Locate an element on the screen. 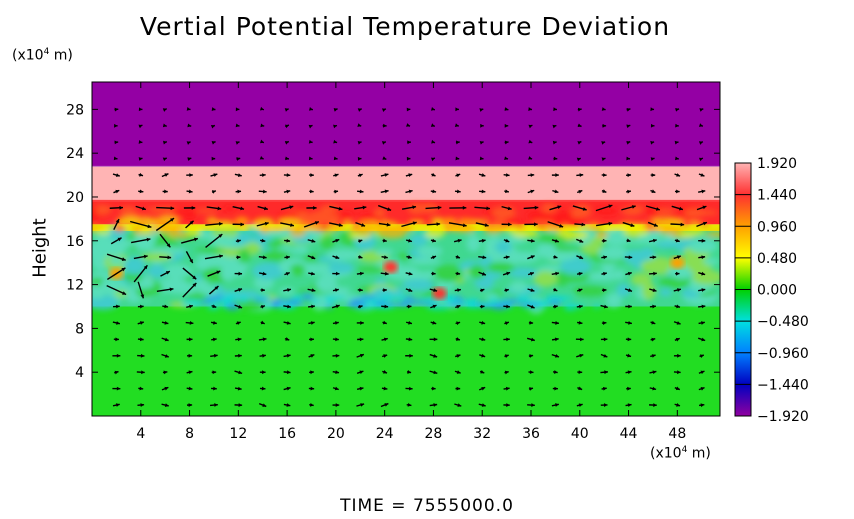 The width and height of the screenshot is (854, 519). colorbar-tick-label: −0.480 is located at coordinates (783, 322).